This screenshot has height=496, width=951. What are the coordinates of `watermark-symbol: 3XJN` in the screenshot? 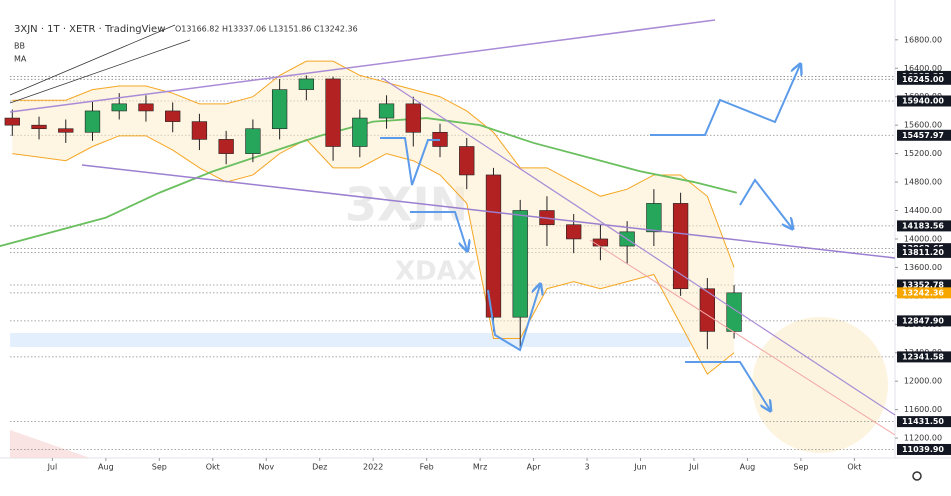 It's located at (406, 205).